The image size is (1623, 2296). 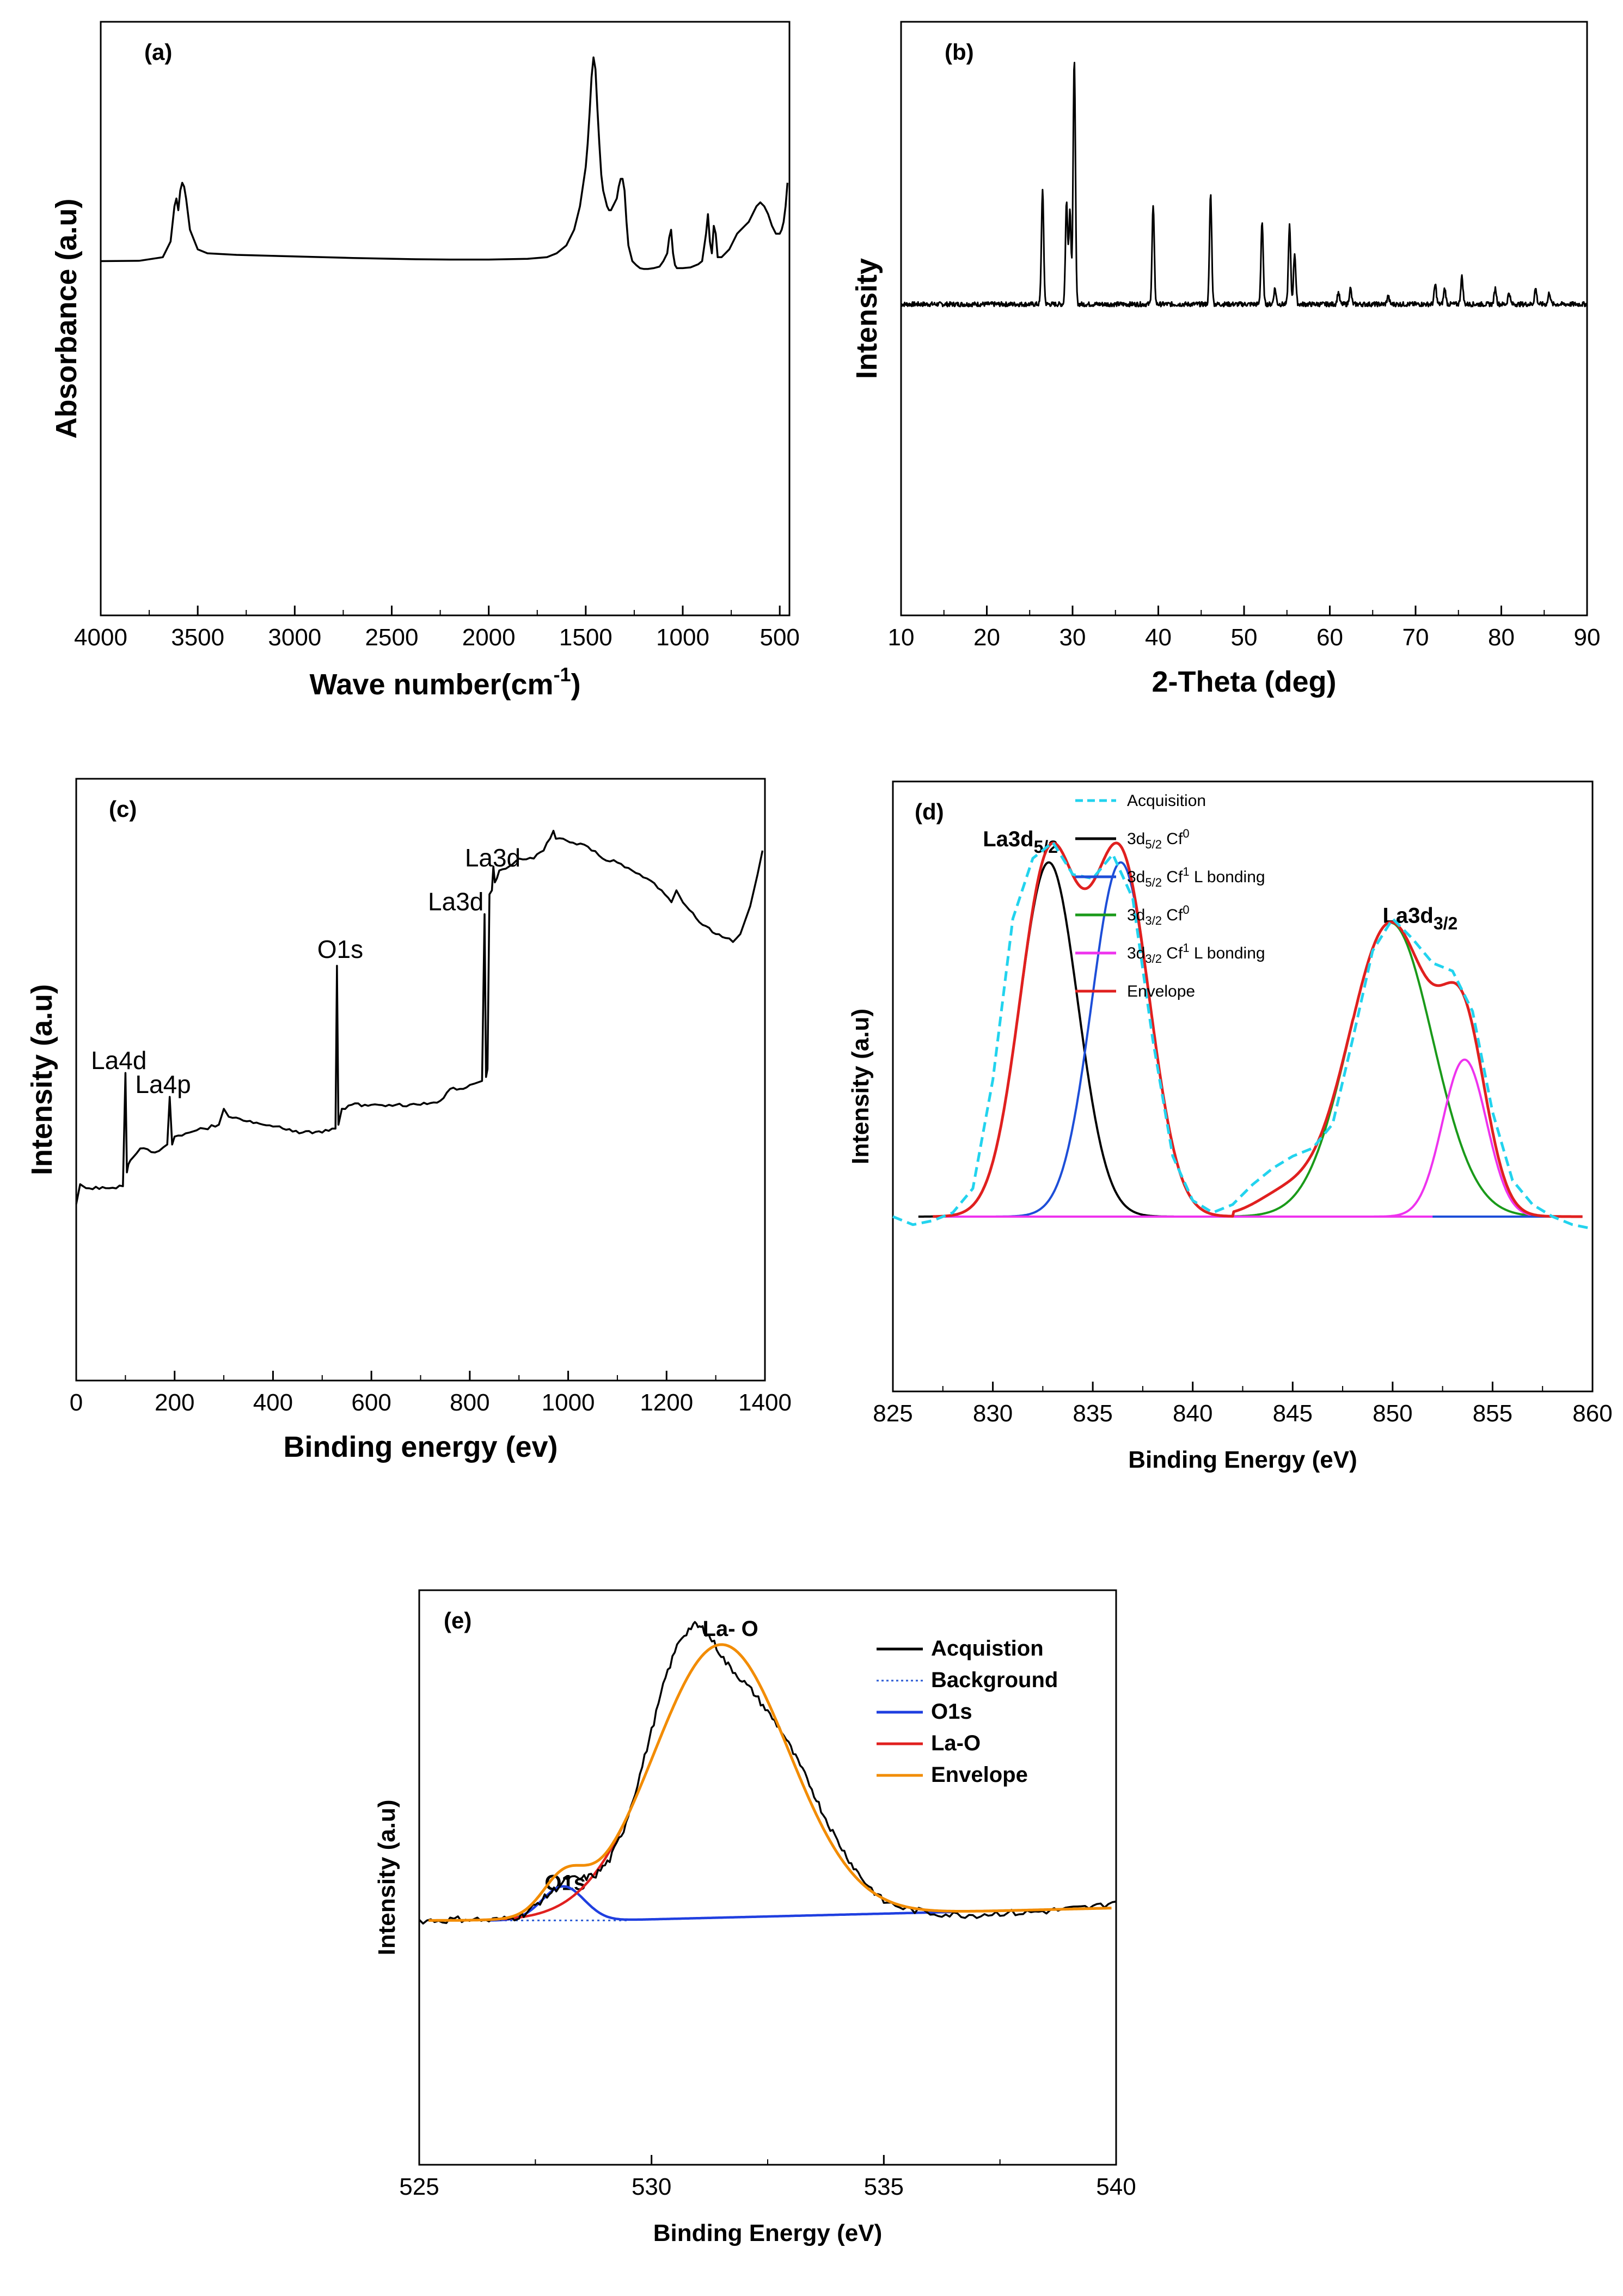 I want to click on peak-annotation: La4d, so click(x=118, y=1060).